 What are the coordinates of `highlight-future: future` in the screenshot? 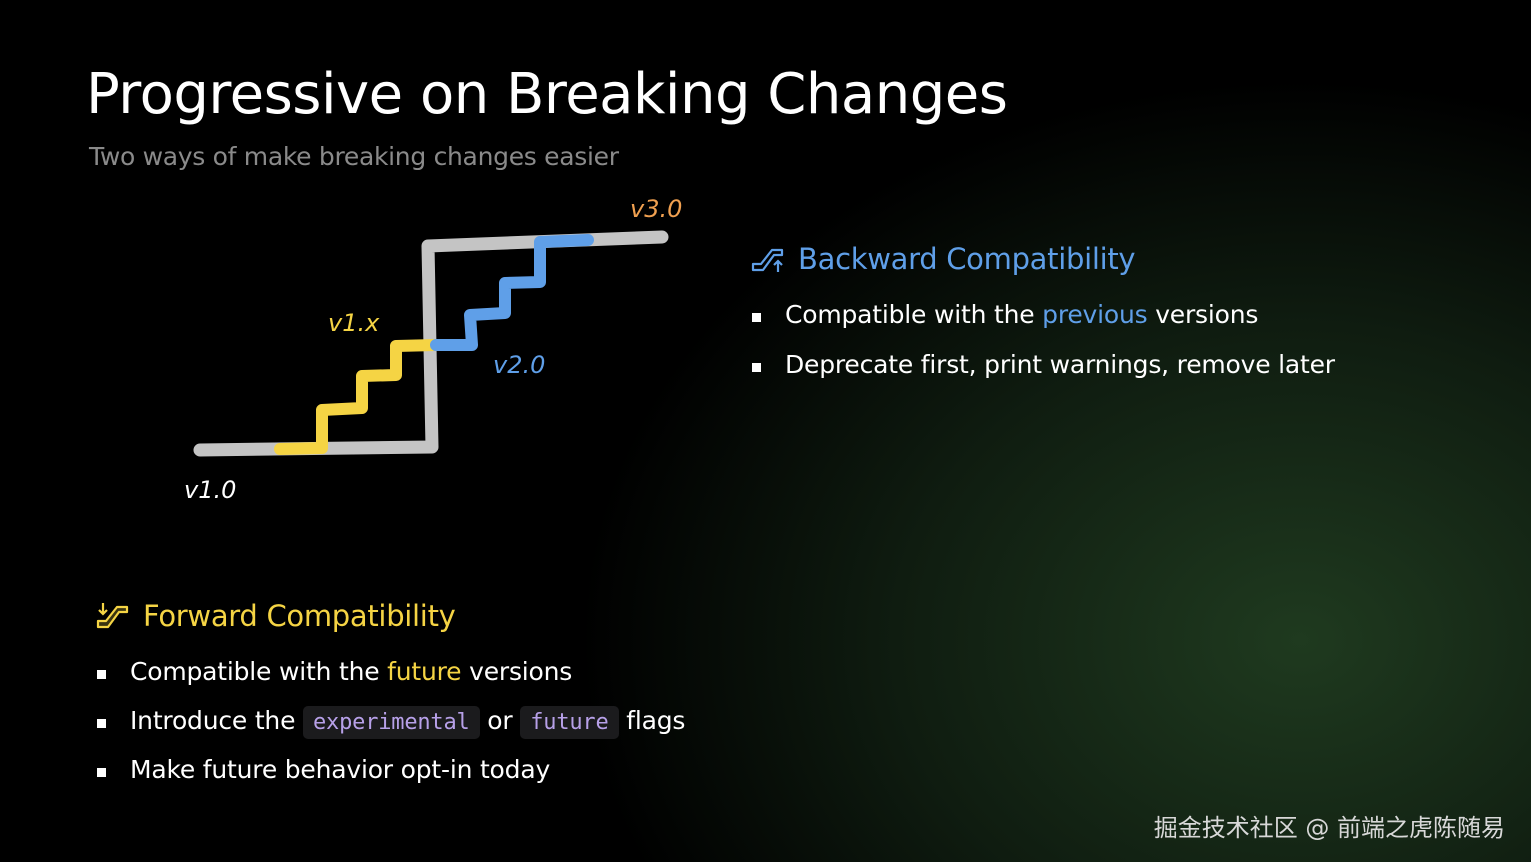 It's located at (424, 671).